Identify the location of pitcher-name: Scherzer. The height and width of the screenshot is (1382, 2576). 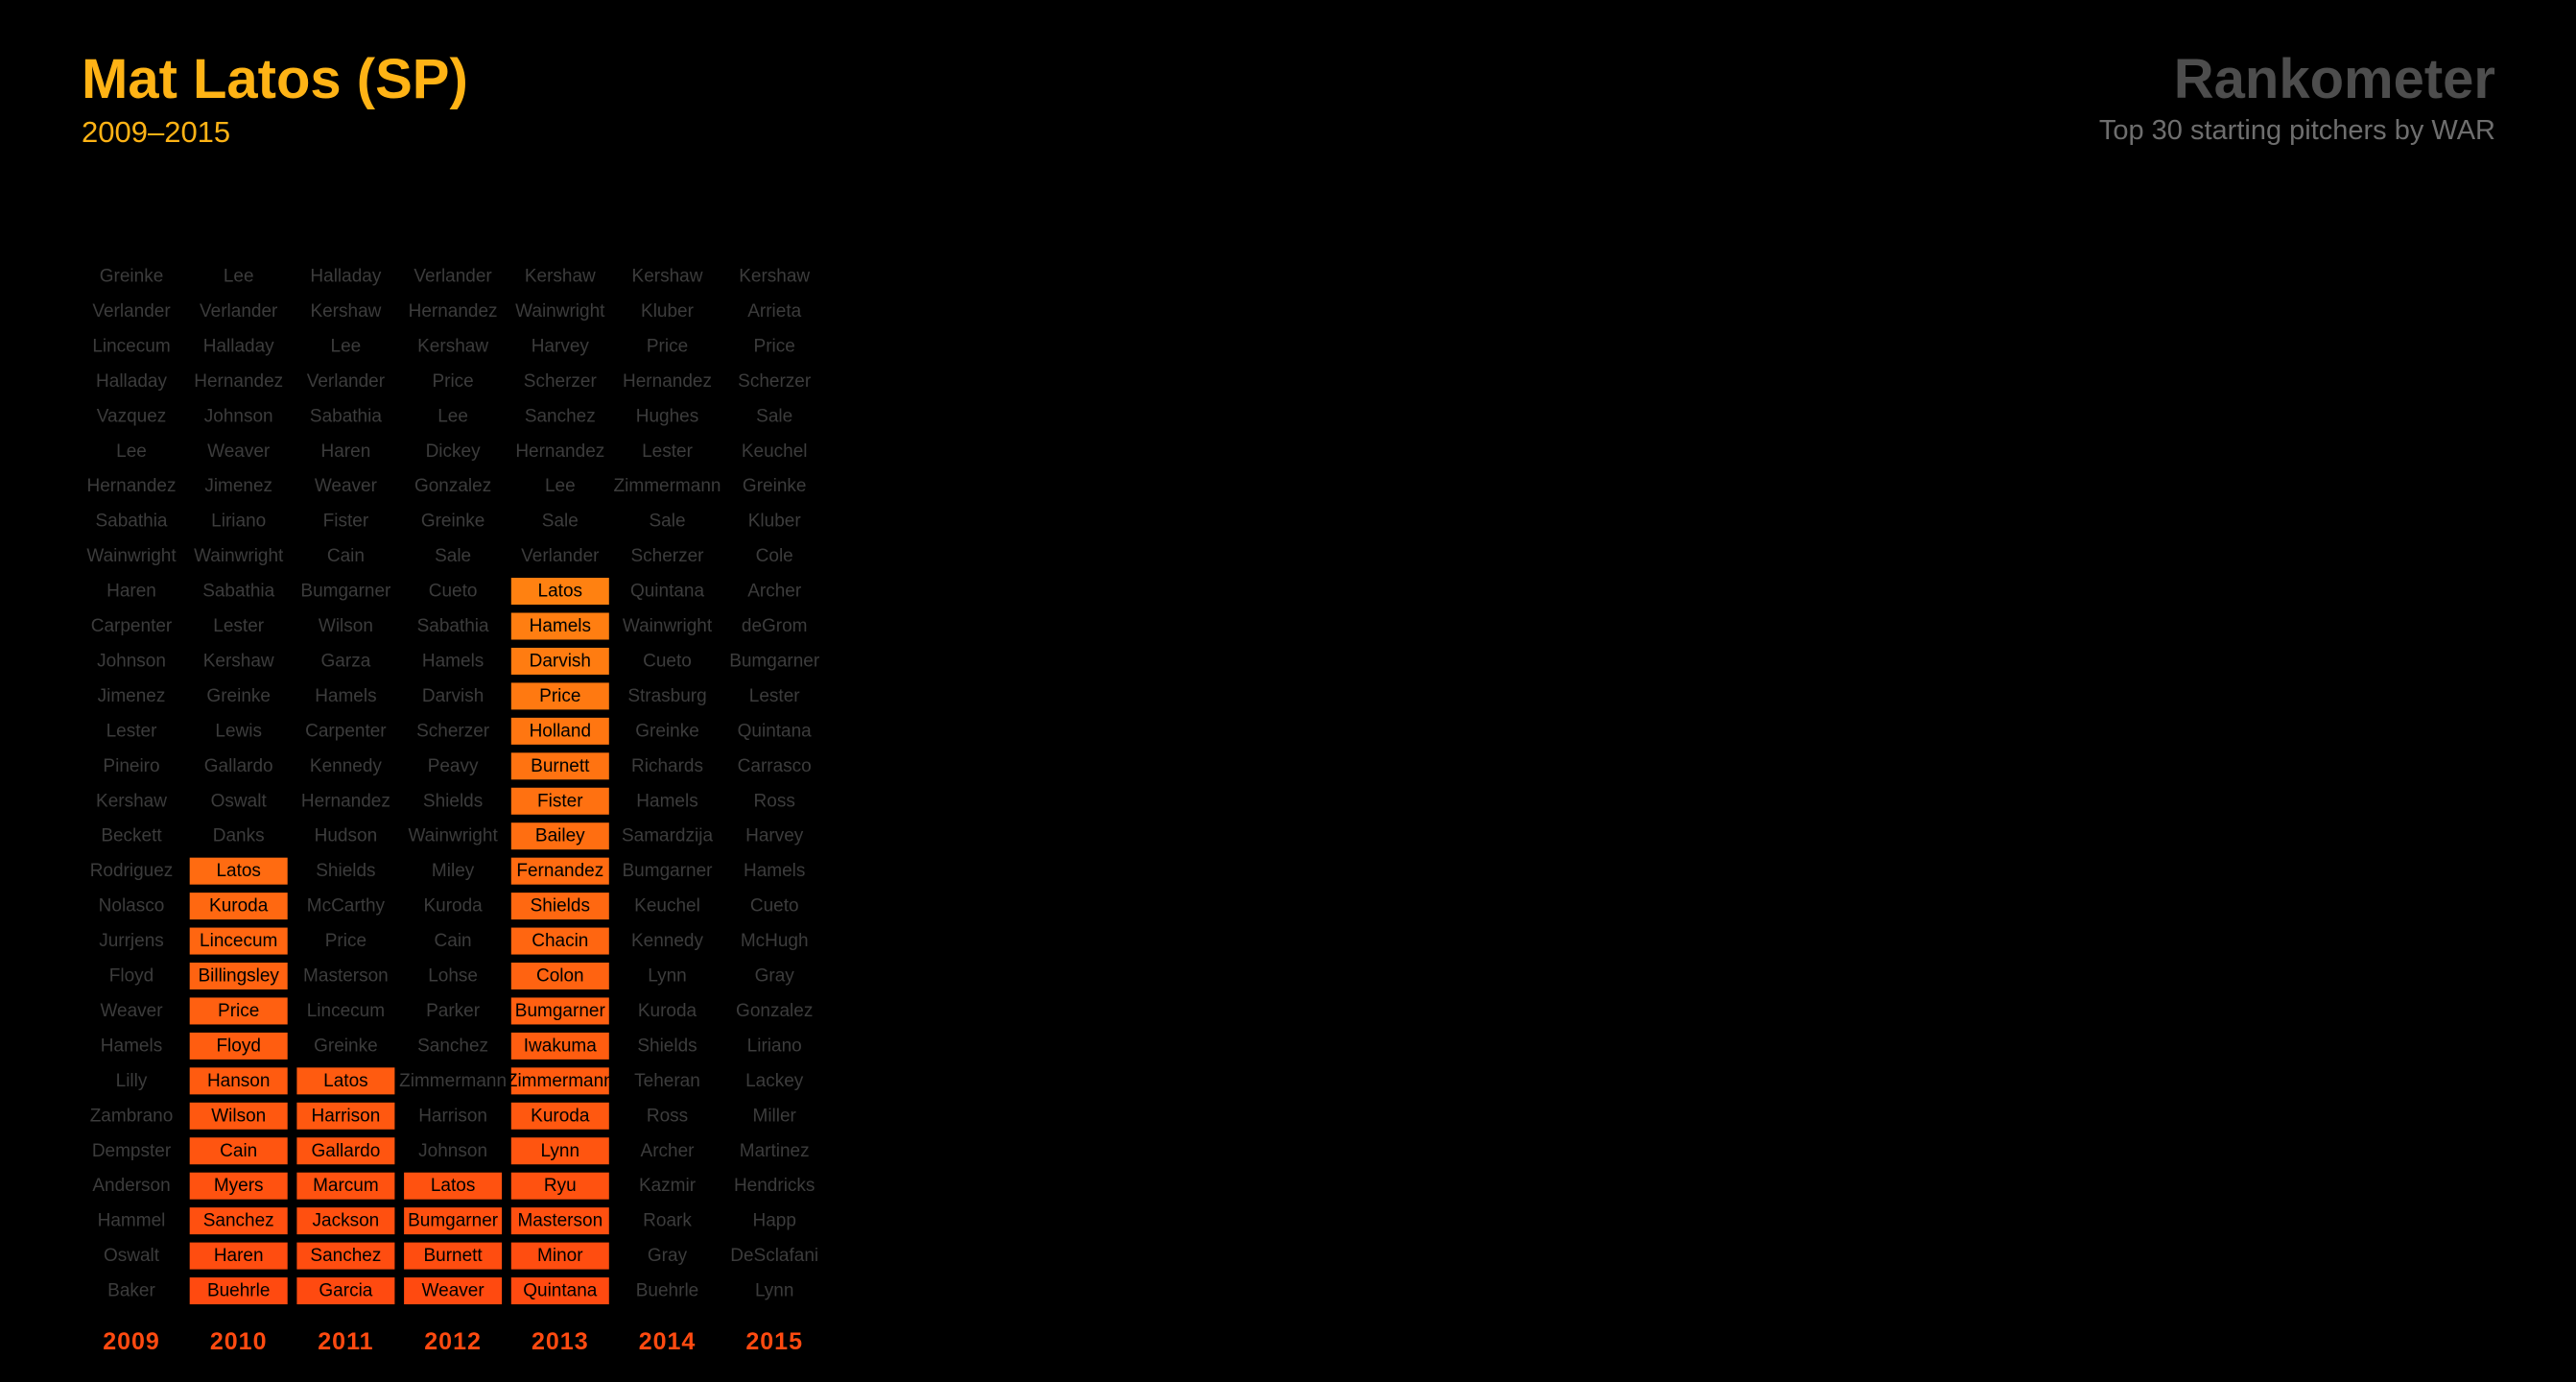
(667, 556).